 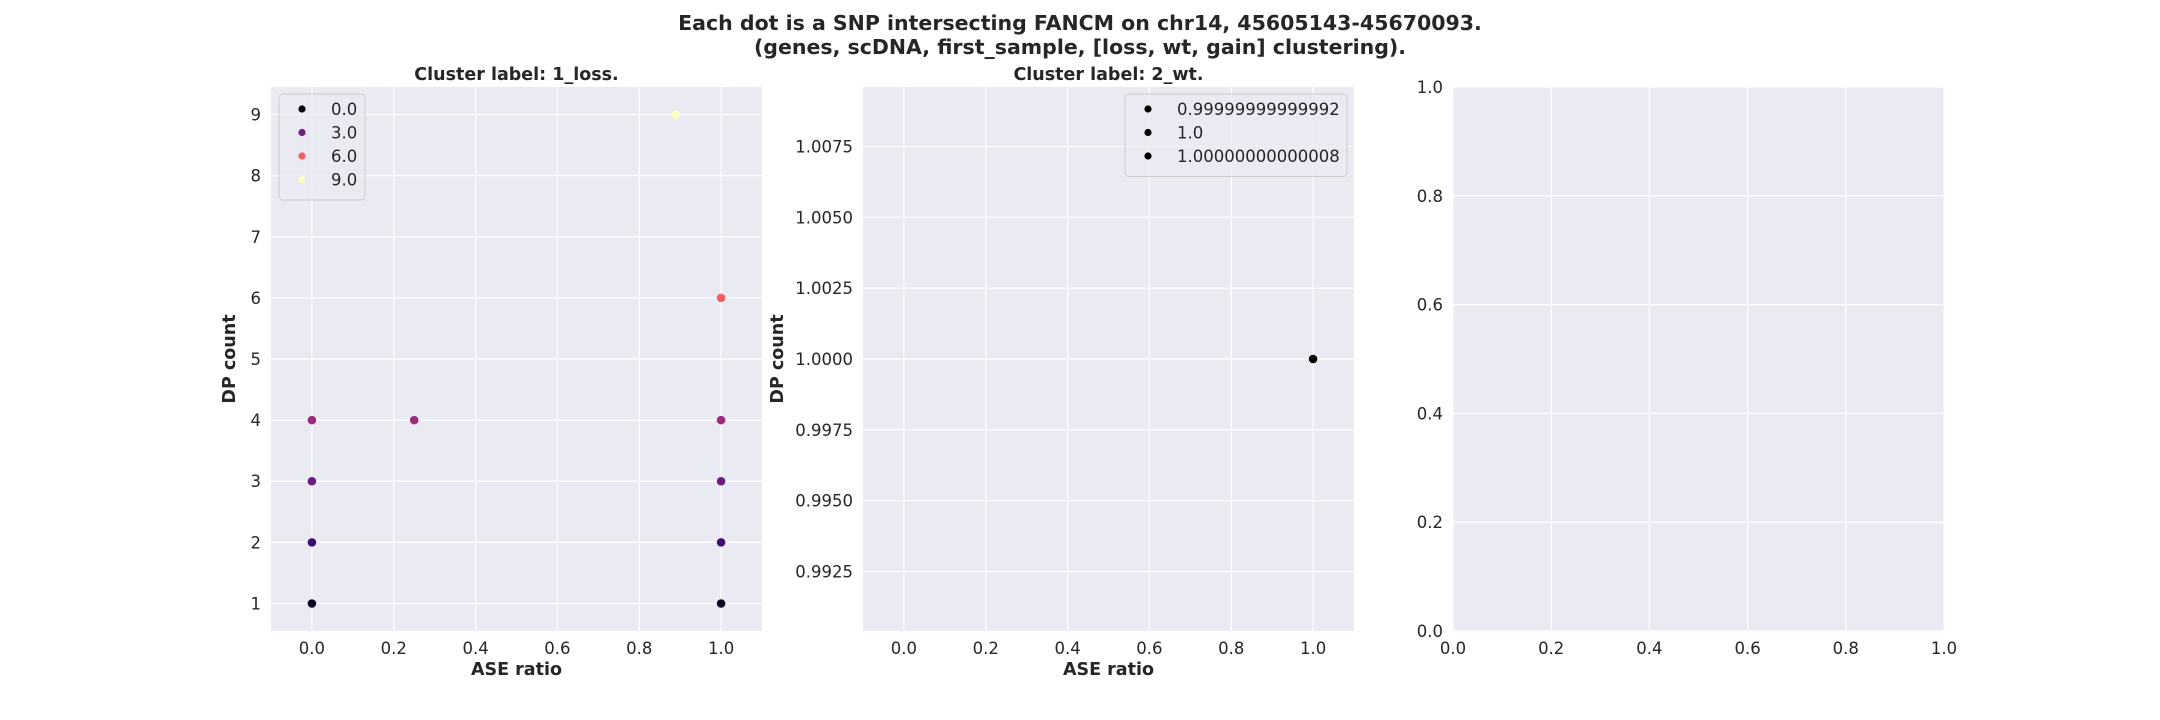 I want to click on legend: 0.0 3.0 6.0 9.0, so click(x=322, y=147).